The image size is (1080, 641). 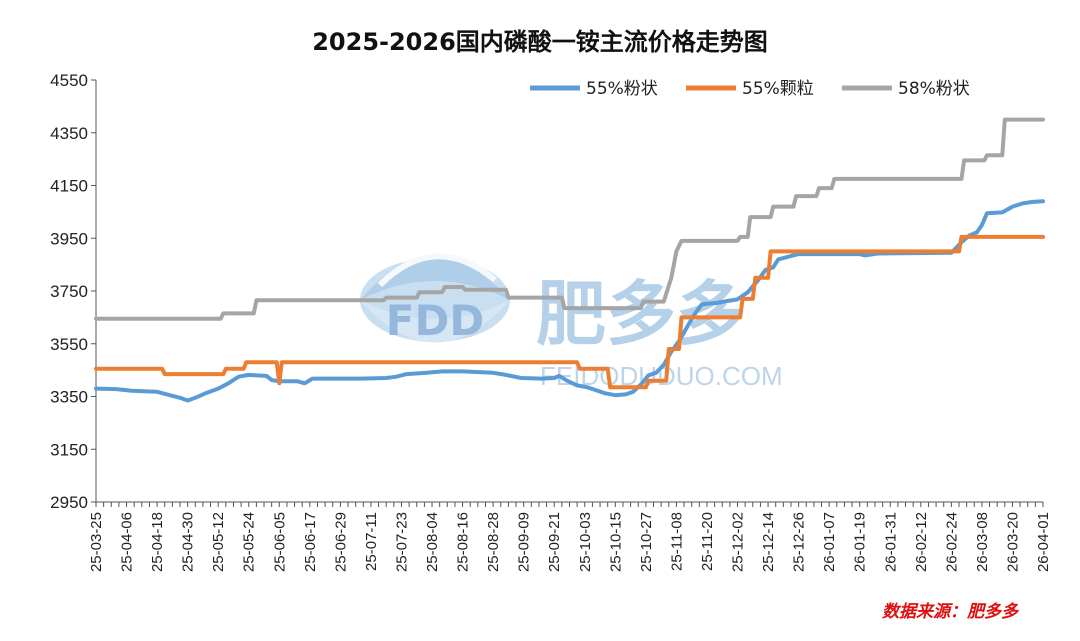 I want to click on x-tick-label: 26-02-12, so click(x=921, y=542).